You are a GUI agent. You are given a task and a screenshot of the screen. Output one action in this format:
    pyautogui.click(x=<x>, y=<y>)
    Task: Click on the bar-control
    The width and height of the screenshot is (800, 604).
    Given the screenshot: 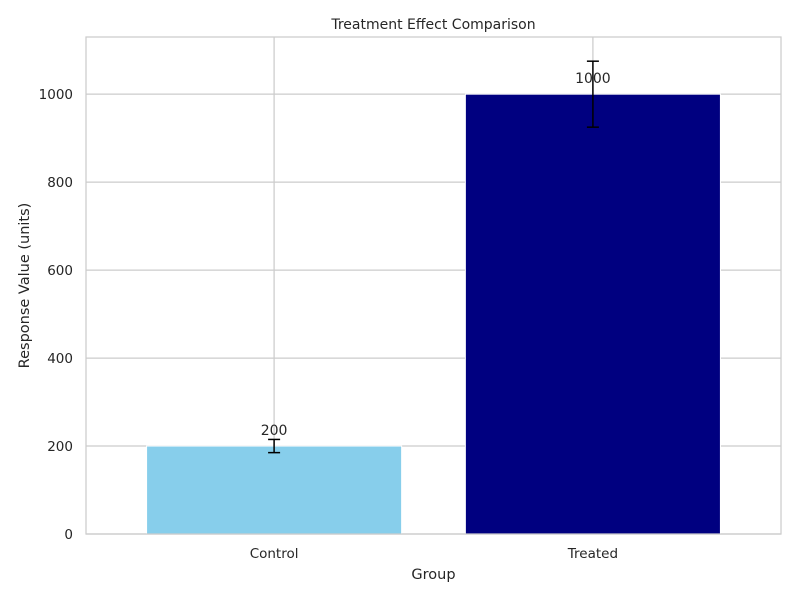 What is the action you would take?
    pyautogui.click(x=274, y=490)
    